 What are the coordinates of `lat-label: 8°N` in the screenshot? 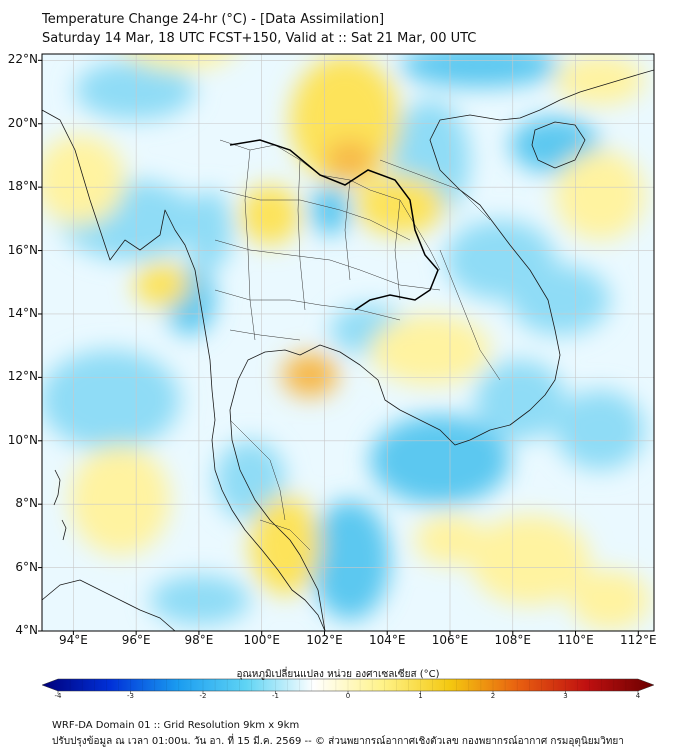 It's located at (26, 503).